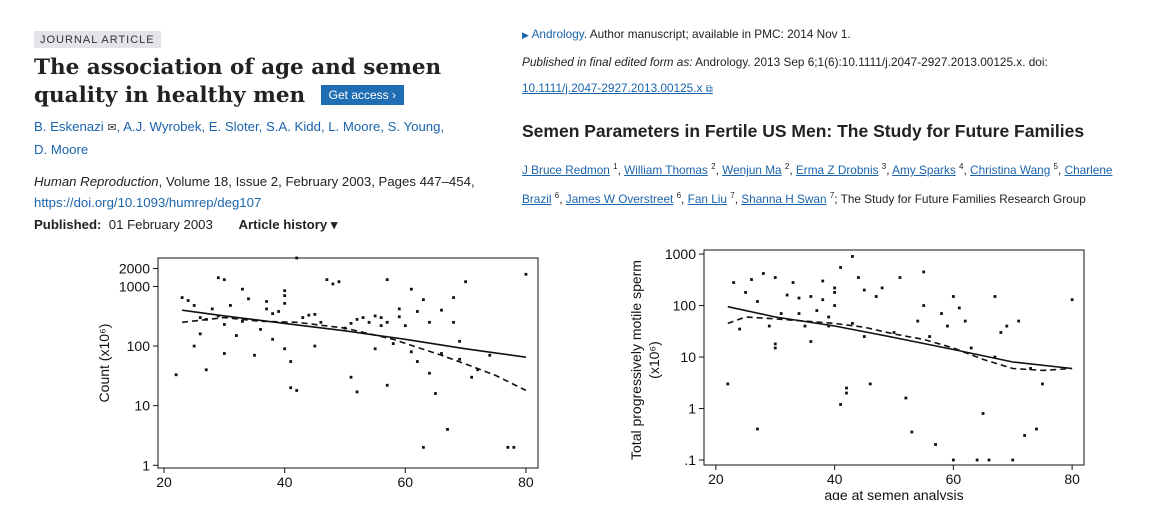  What do you see at coordinates (924, 169) in the screenshot?
I see `author-link: Amy Sparks` at bounding box center [924, 169].